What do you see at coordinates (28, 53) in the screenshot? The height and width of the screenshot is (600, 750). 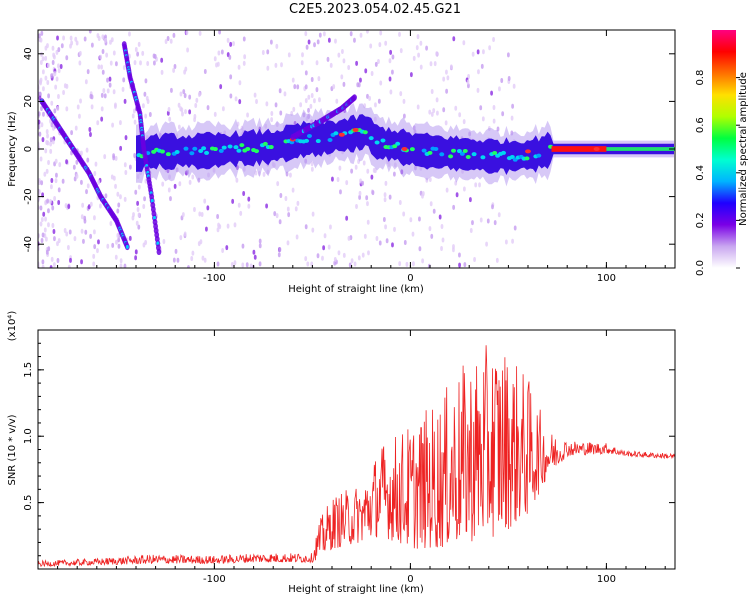 I see `spectrogram-y-tick-label: 40` at bounding box center [28, 53].